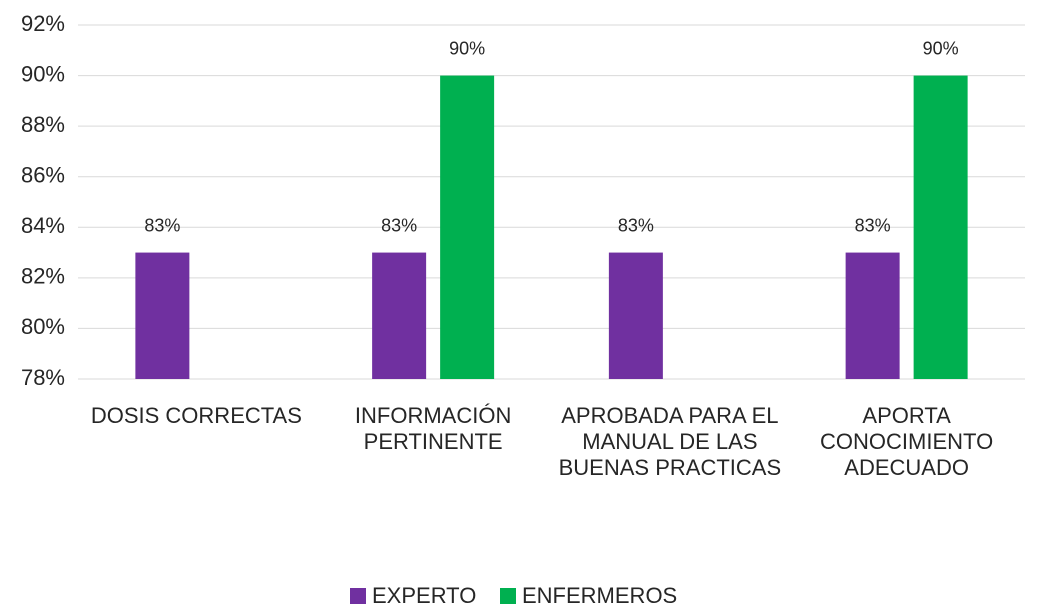 This screenshot has width=1039, height=609. Describe the element at coordinates (43, 377) in the screenshot. I see `y-tick-label: 78%` at that location.